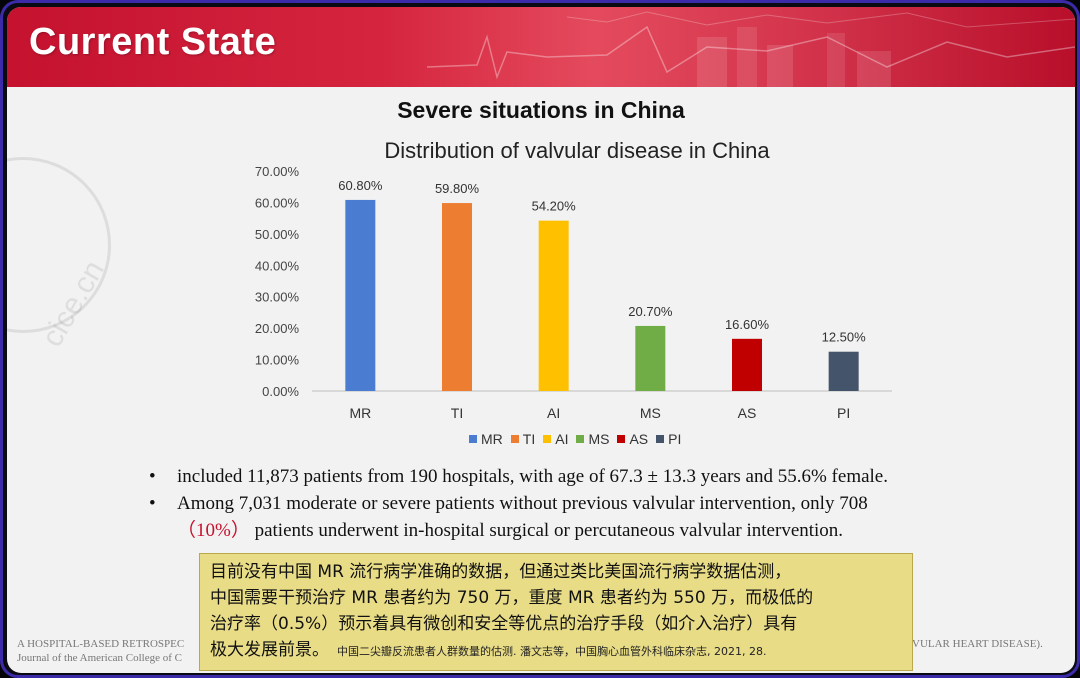 This screenshot has height=678, width=1080. What do you see at coordinates (529, 439) in the screenshot?
I see `legend-label: TI` at bounding box center [529, 439].